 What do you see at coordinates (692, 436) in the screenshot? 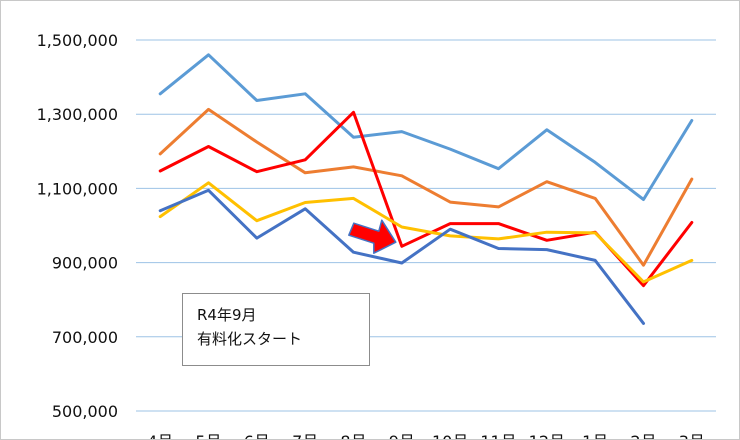
I see `x-tick-label: 3月` at bounding box center [692, 436].